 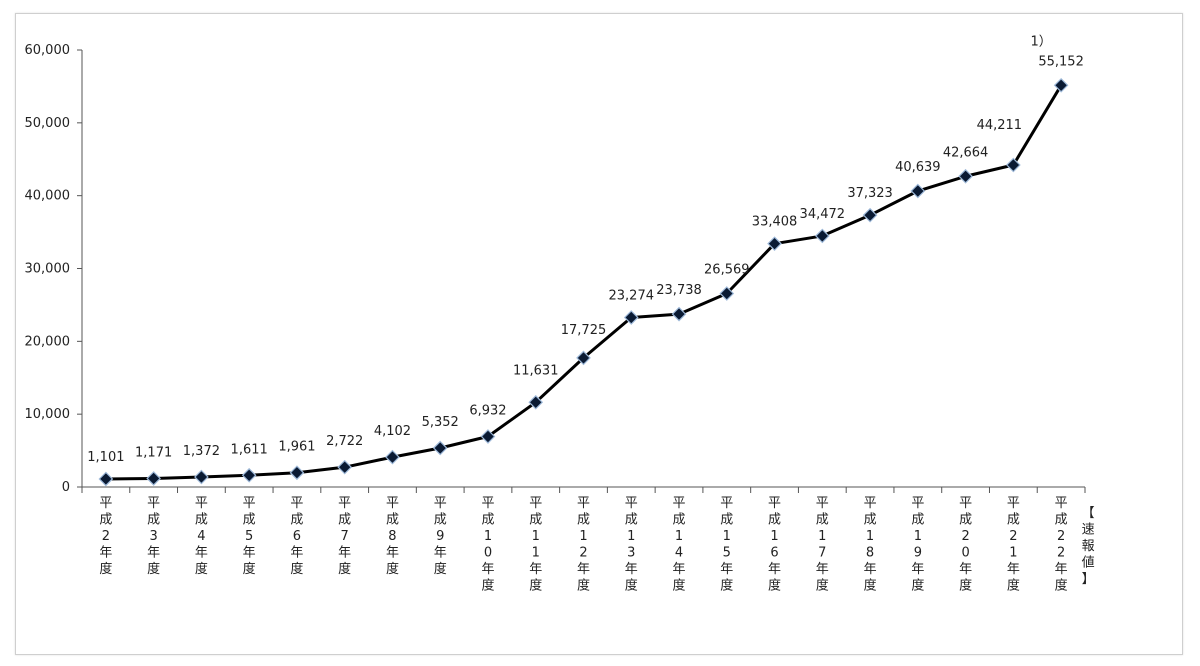 What do you see at coordinates (487, 411) in the screenshot?
I see `data-label: 6,932` at bounding box center [487, 411].